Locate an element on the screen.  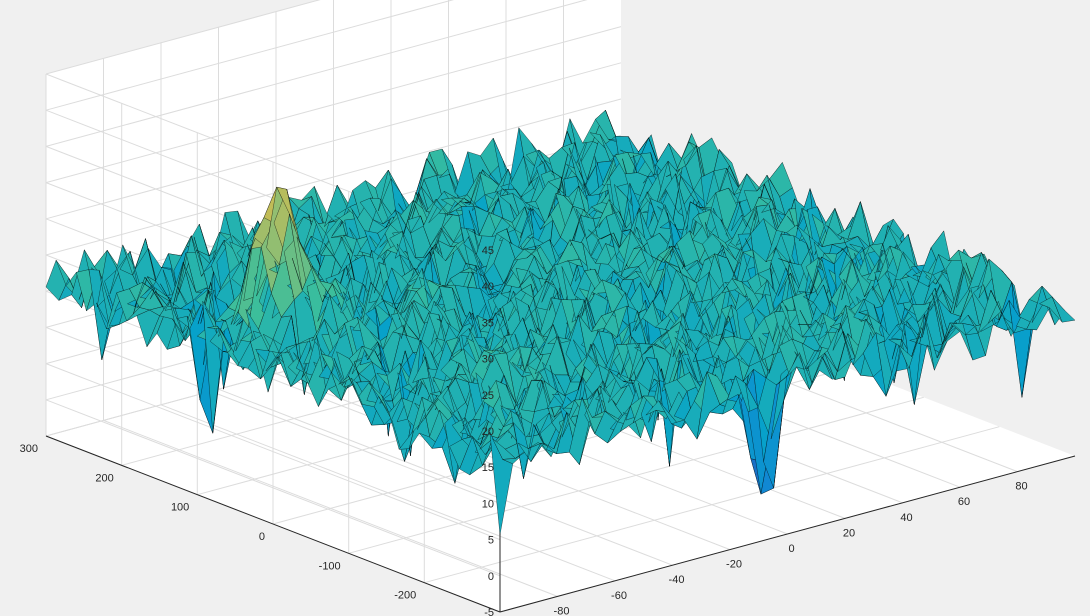
z-tick-label: 20 is located at coordinates (488, 432).